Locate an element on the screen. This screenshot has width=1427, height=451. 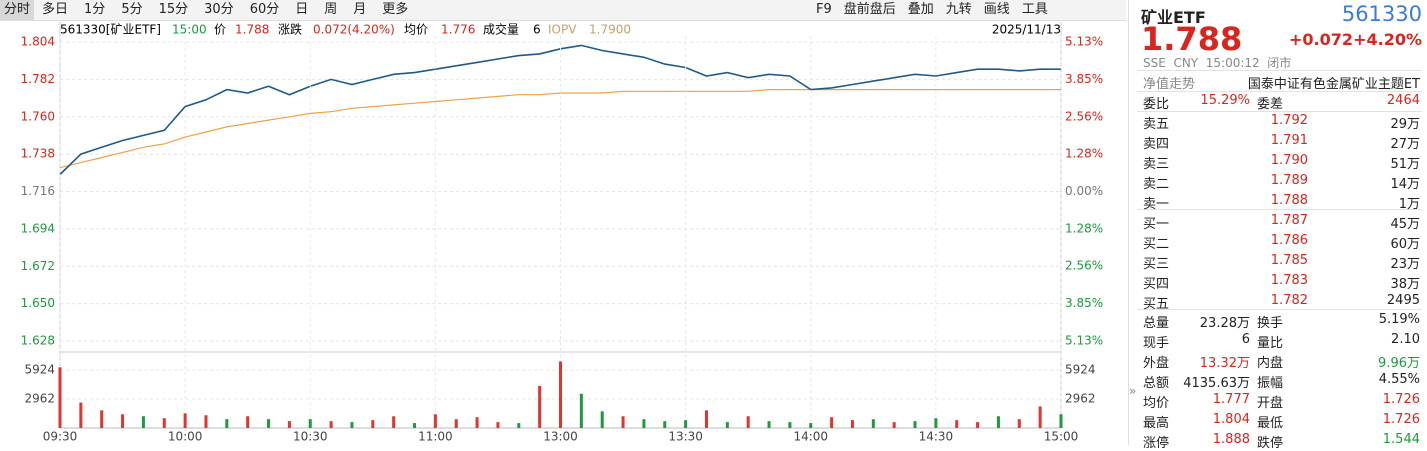
value: 6 is located at coordinates (537, 30).